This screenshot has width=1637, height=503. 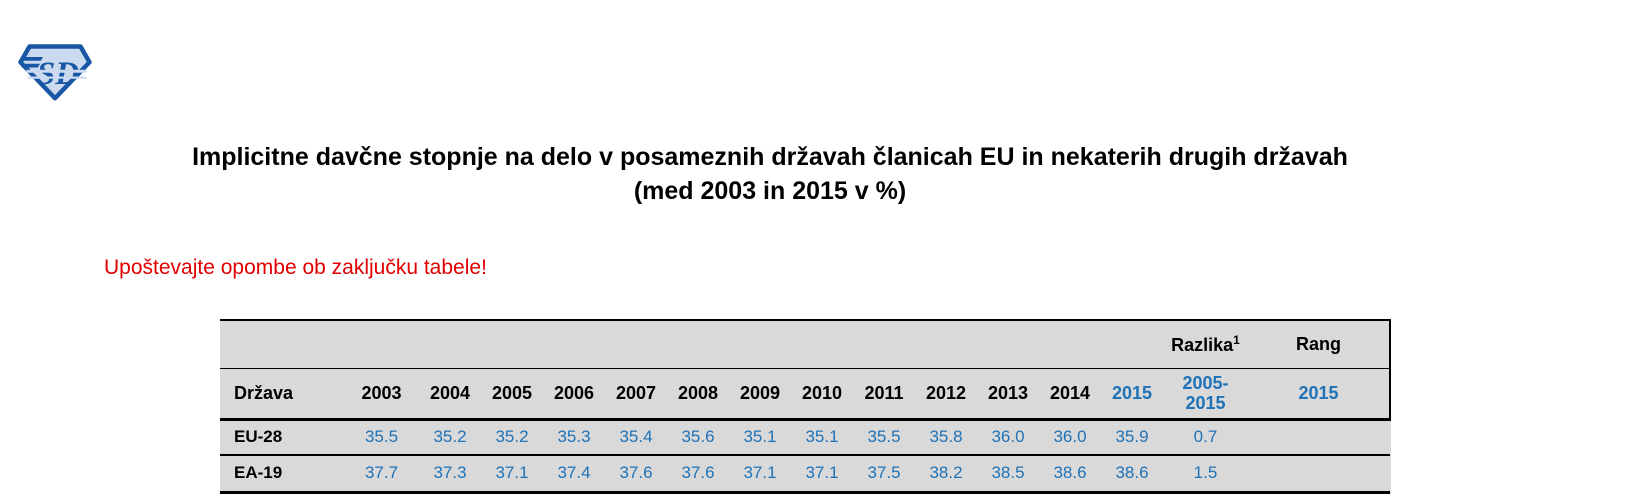 What do you see at coordinates (574, 394) in the screenshot?
I see `year-header: 2006` at bounding box center [574, 394].